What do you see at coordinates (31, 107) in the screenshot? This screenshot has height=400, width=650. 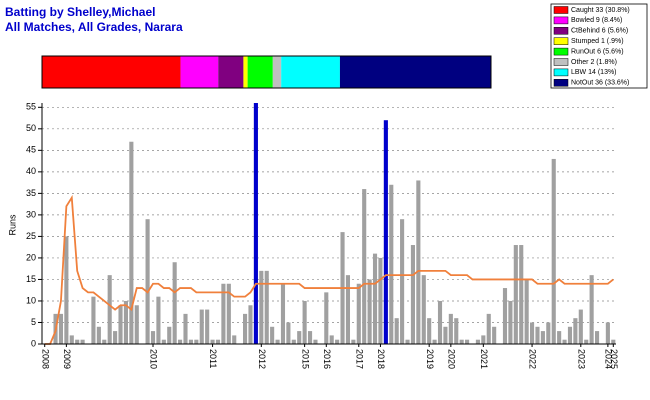 I see `y-tick-label: 55` at bounding box center [31, 107].